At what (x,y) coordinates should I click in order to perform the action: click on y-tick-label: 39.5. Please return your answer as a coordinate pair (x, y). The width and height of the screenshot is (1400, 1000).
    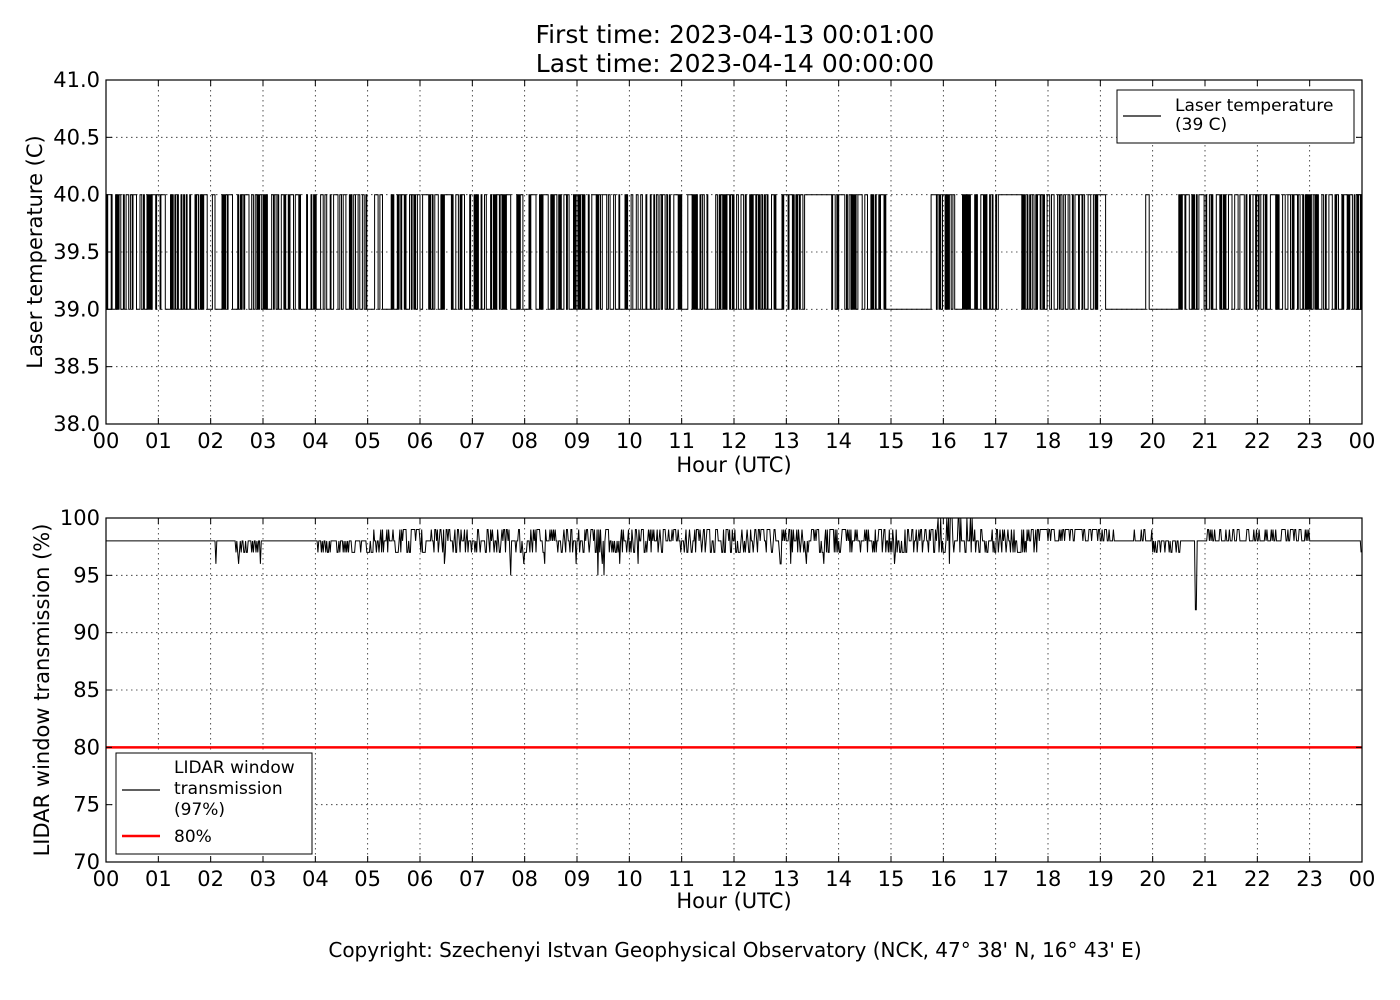
    Looking at the image, I should click on (76, 252).